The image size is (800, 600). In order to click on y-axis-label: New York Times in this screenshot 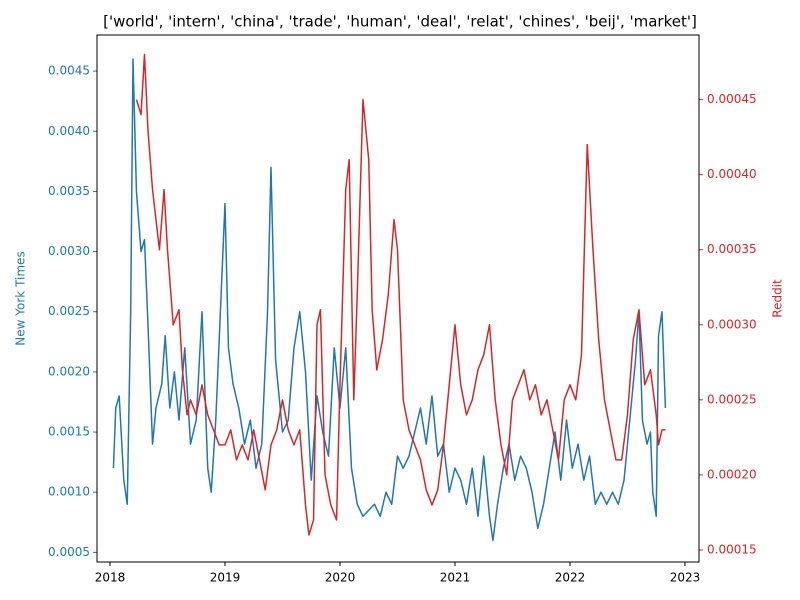, I will do `click(21, 298)`.